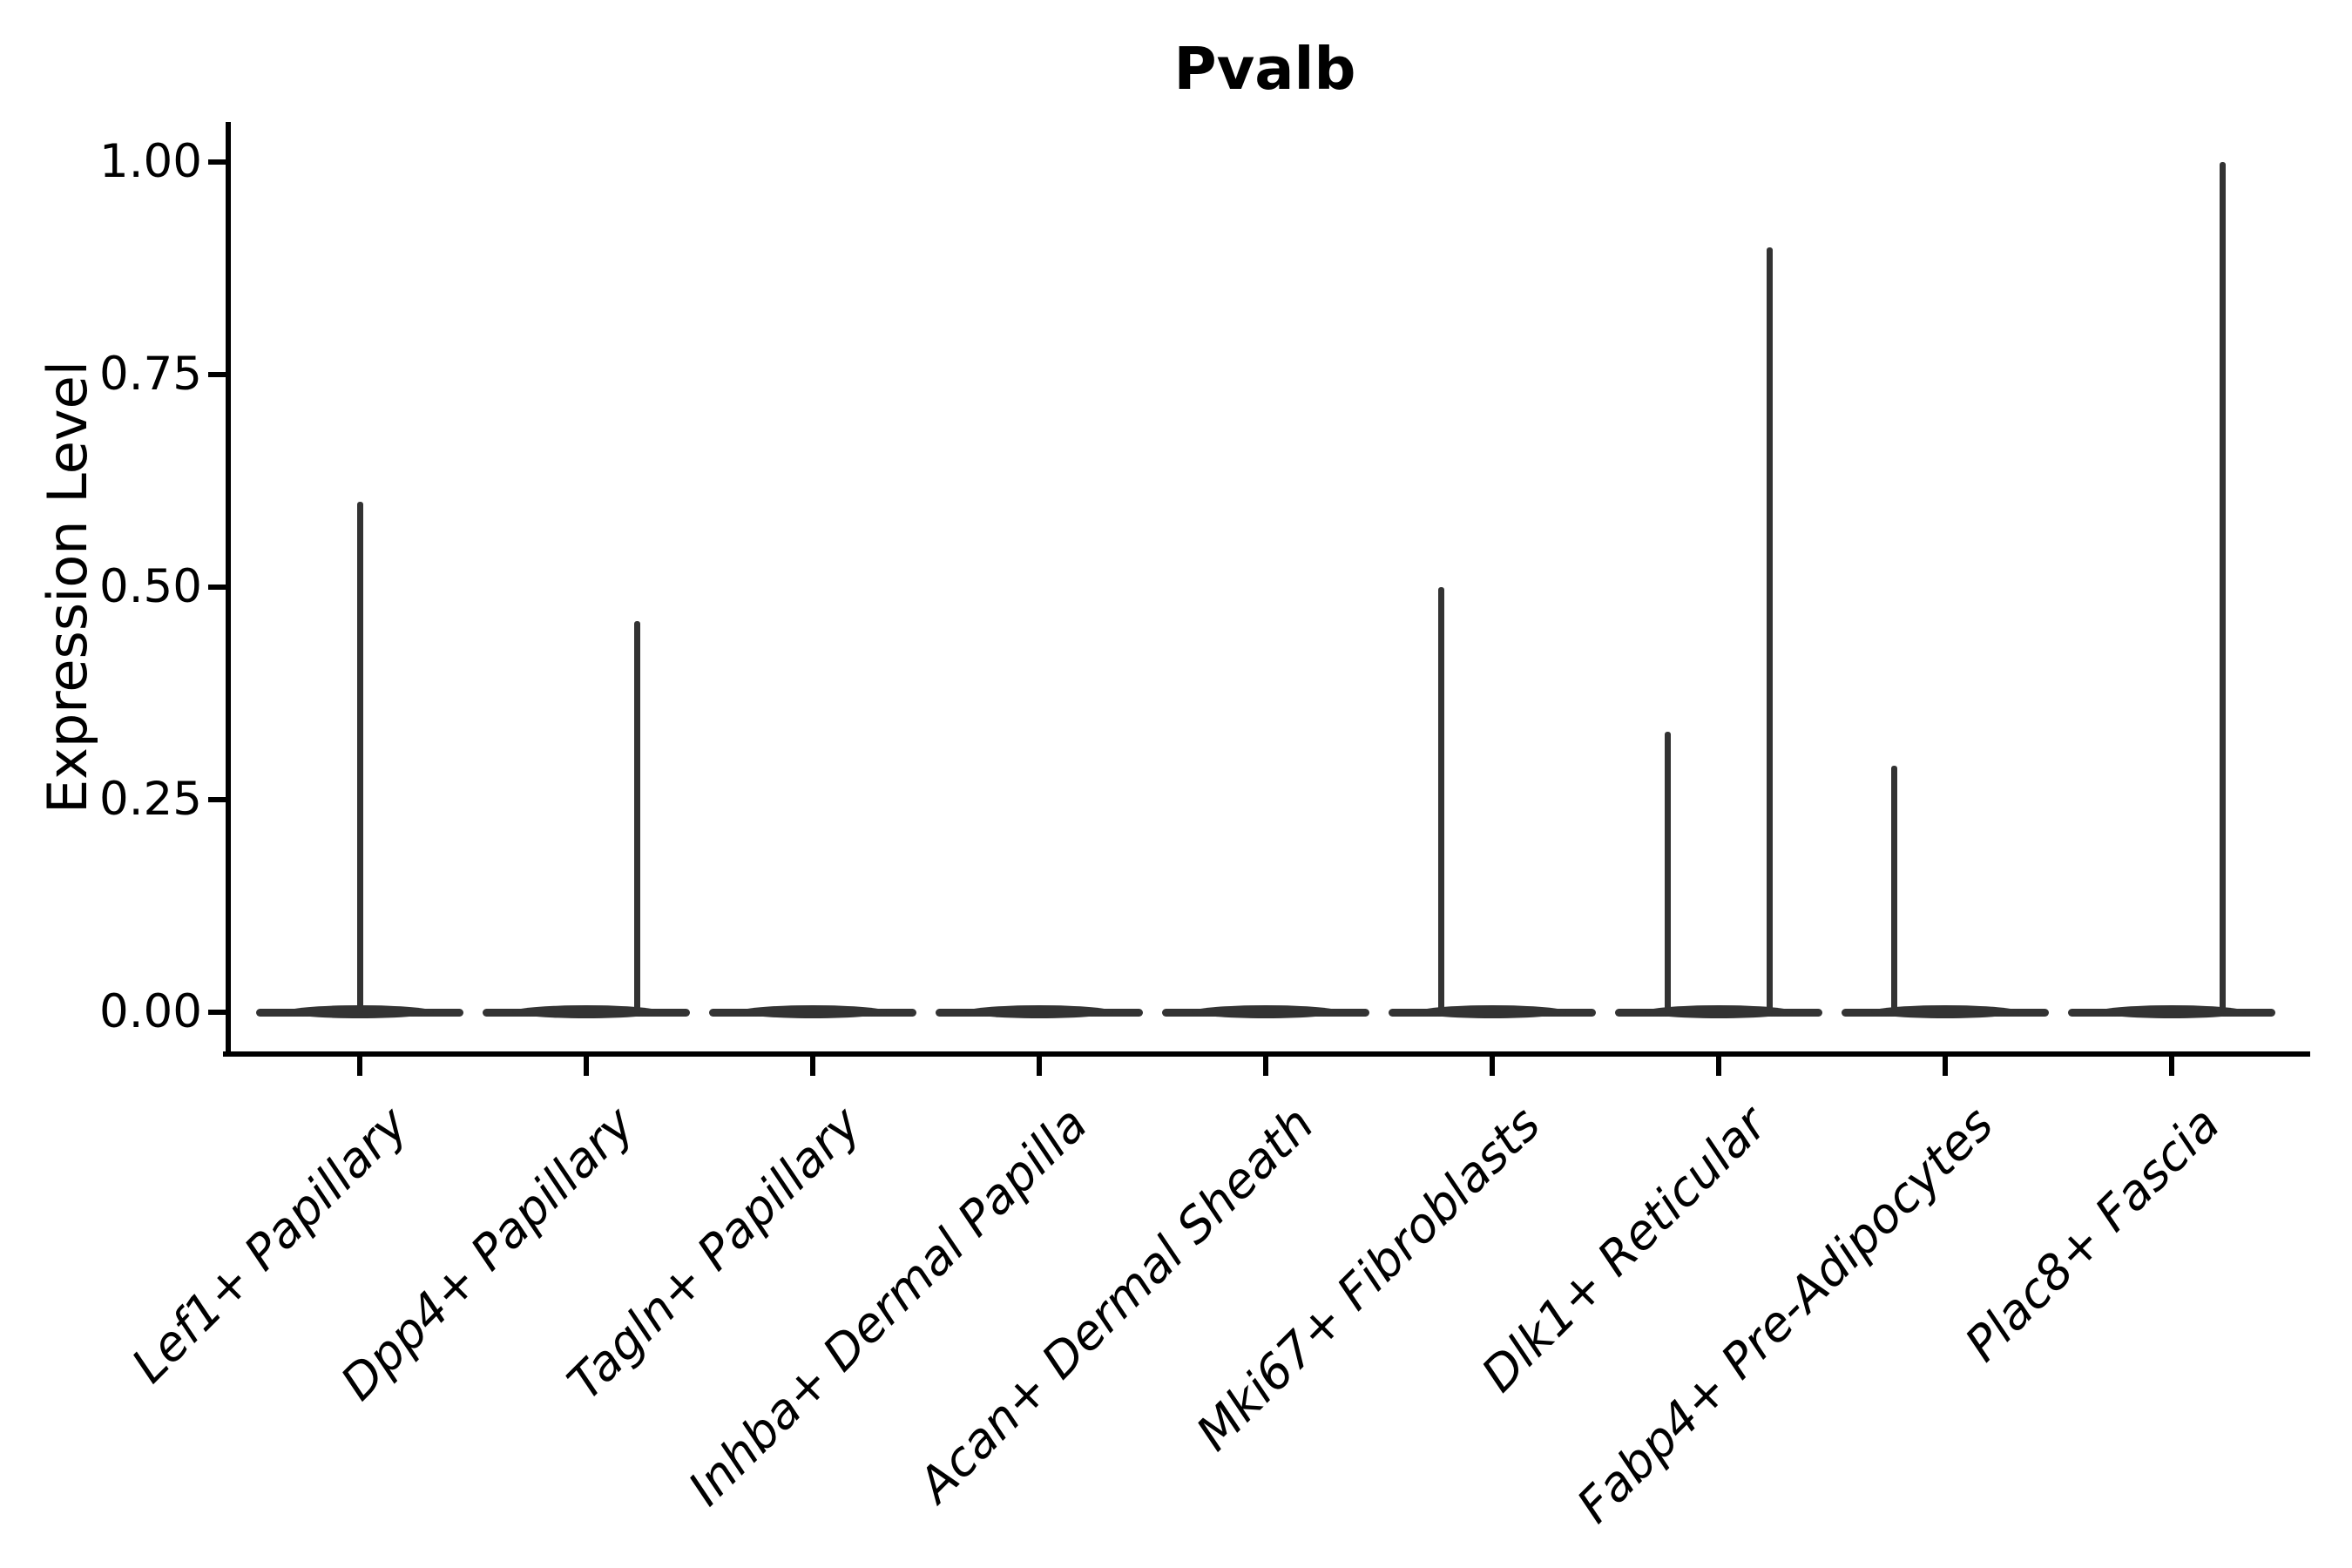 The image size is (2352, 1568). Describe the element at coordinates (150, 1012) in the screenshot. I see `y-tick-label: 0.00` at that location.